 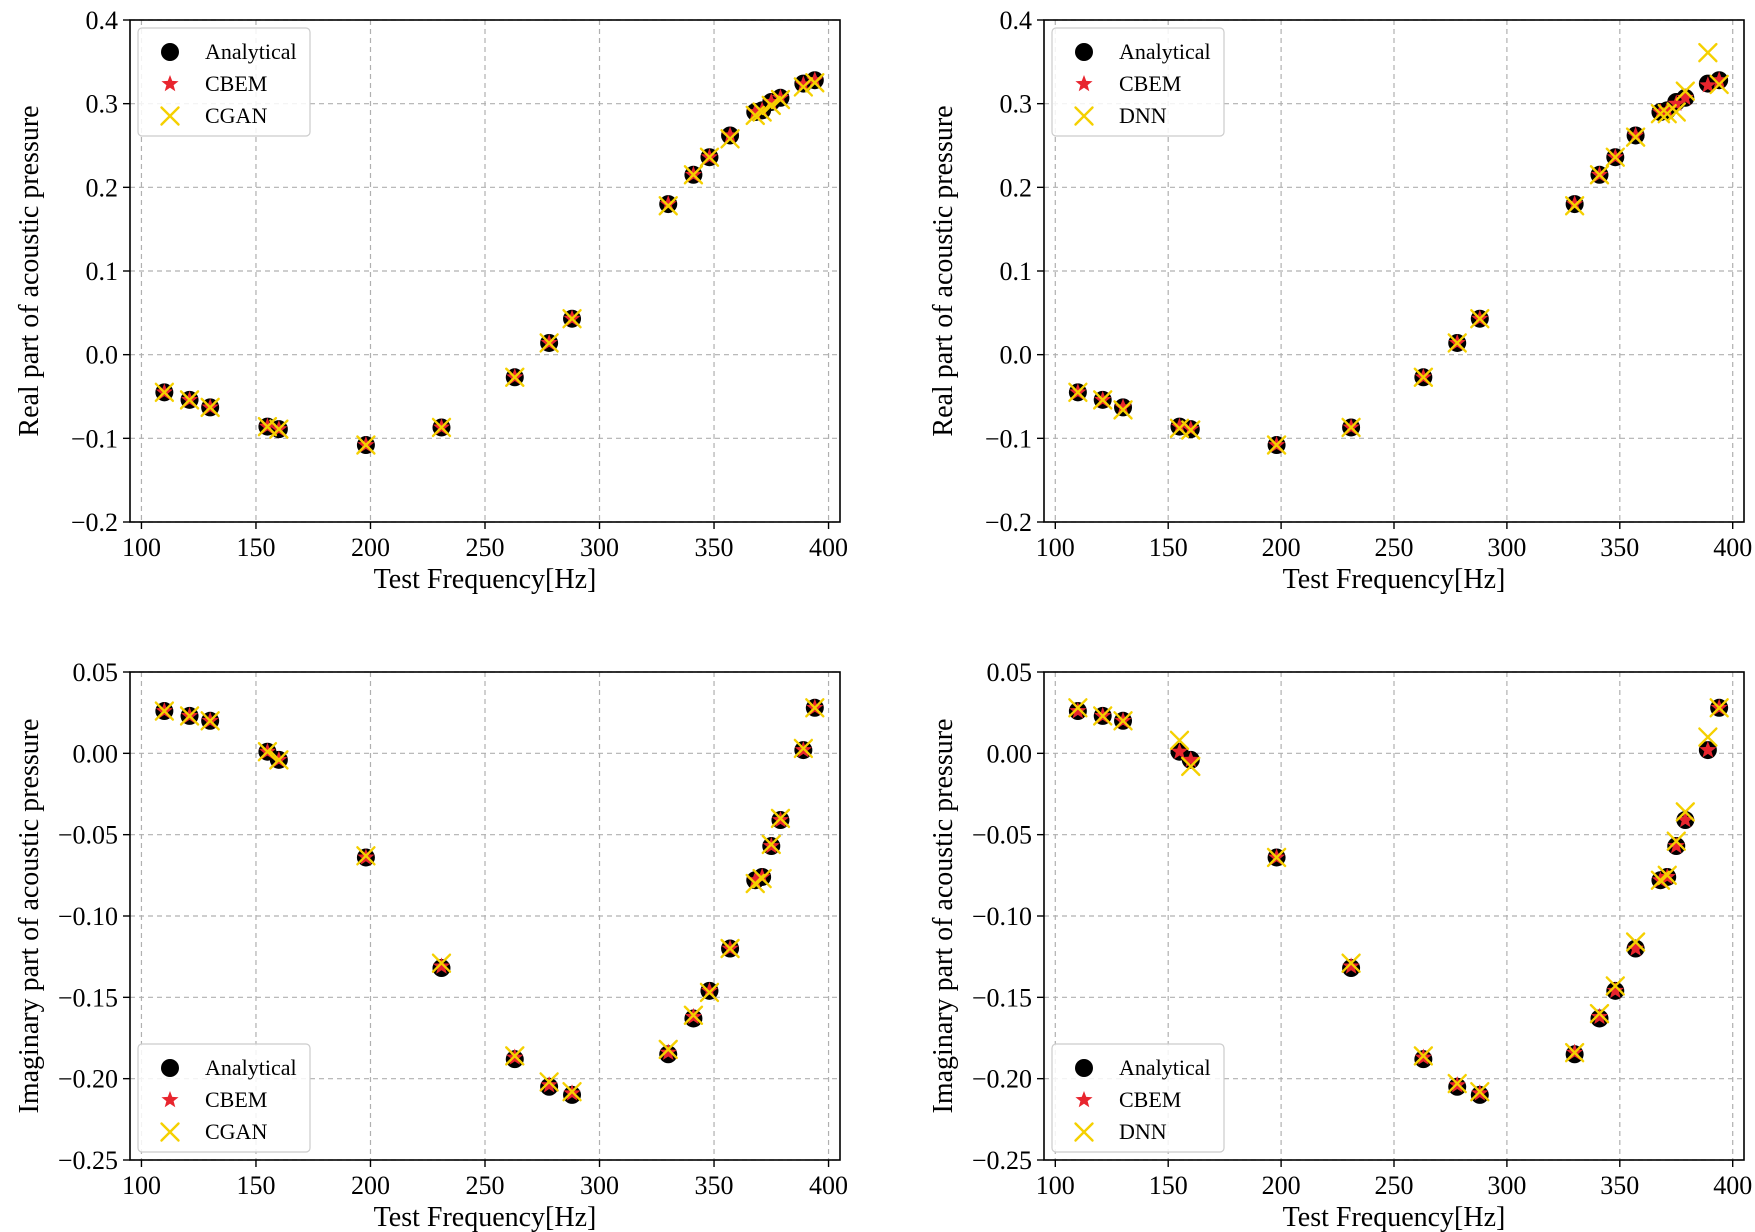 What do you see at coordinates (943, 916) in the screenshot?
I see `y-axis-title: Imaginary part of acoustic pressure` at bounding box center [943, 916].